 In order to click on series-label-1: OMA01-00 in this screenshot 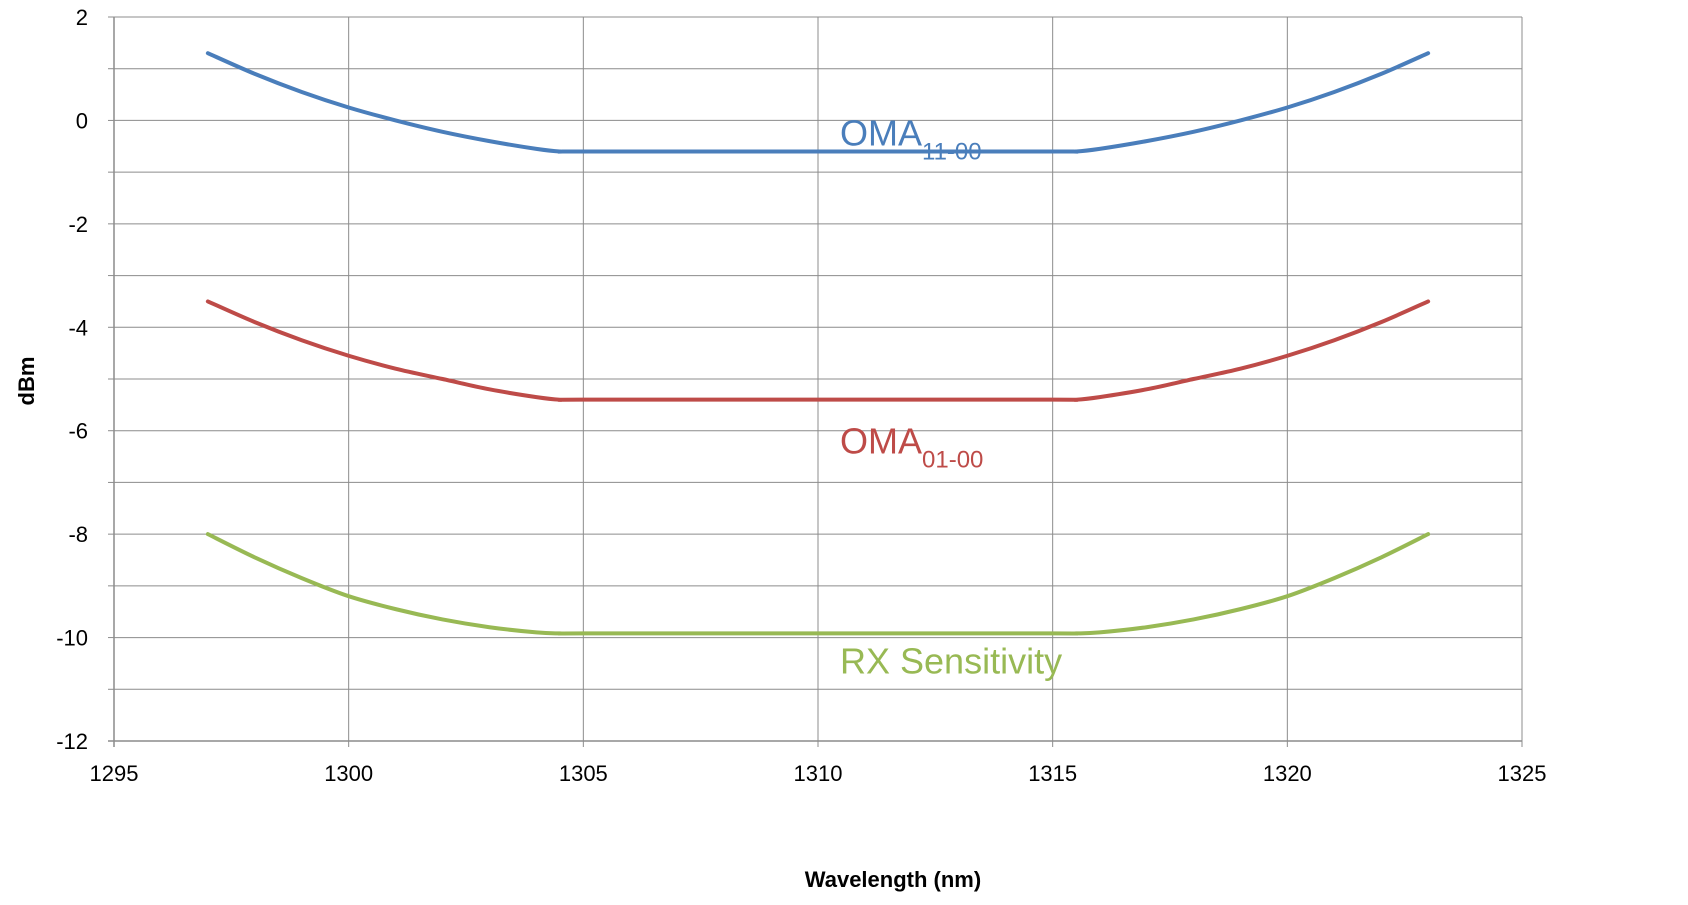, I will do `click(911, 447)`.